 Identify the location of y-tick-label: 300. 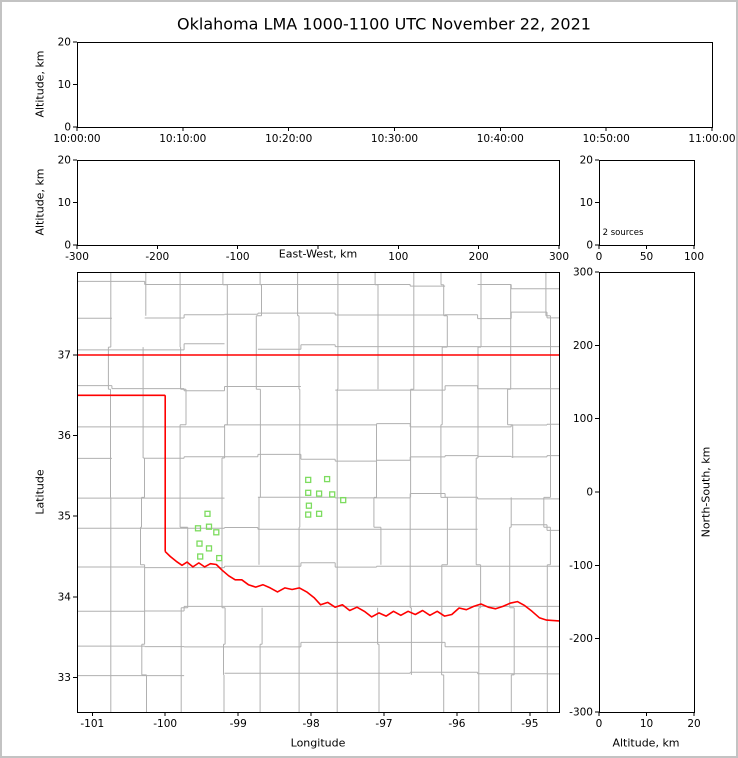
(583, 273).